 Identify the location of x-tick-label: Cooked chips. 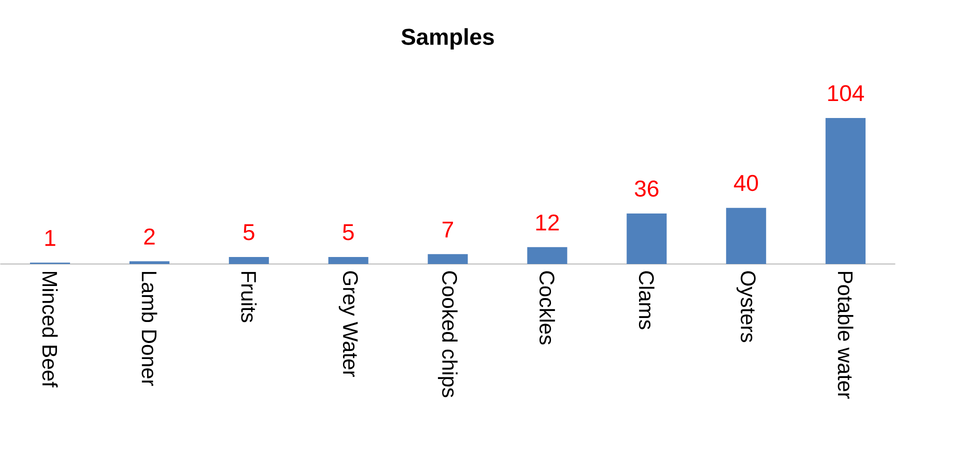
(448, 334).